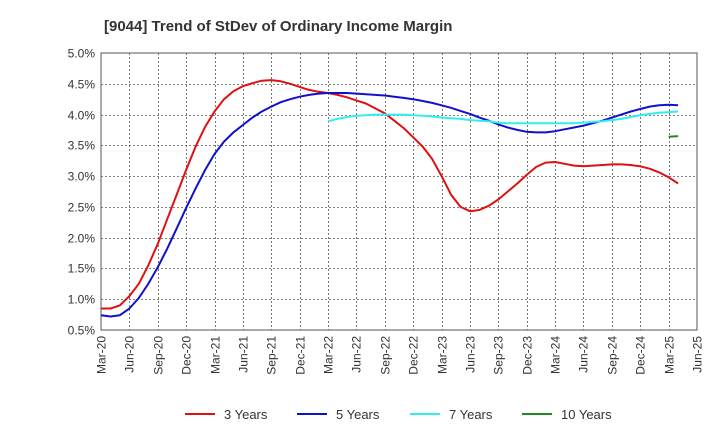  I want to click on x-tick-label: Dec-23, so click(528, 355).